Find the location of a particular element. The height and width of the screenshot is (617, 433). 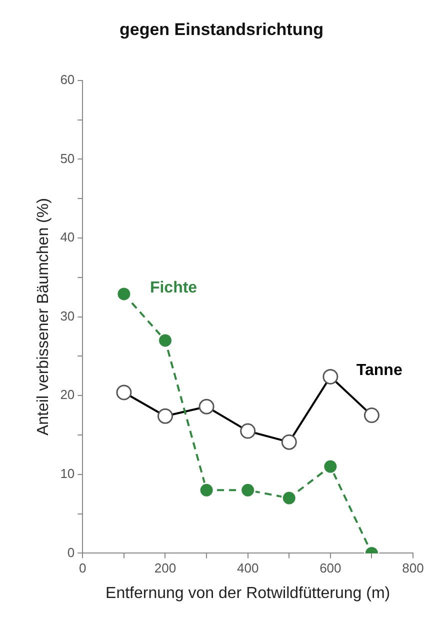

y-tick-label: 30 is located at coordinates (67, 316).